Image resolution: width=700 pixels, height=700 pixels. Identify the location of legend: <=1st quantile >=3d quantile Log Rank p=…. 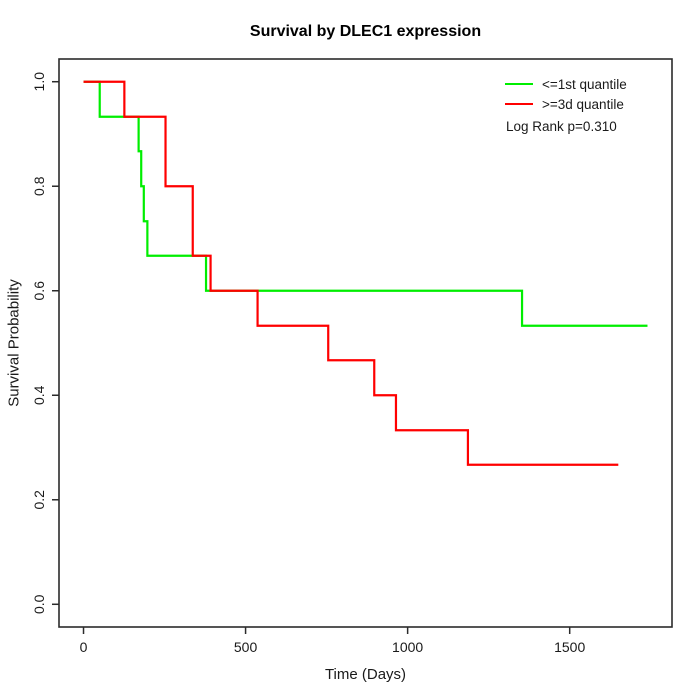
(566, 104).